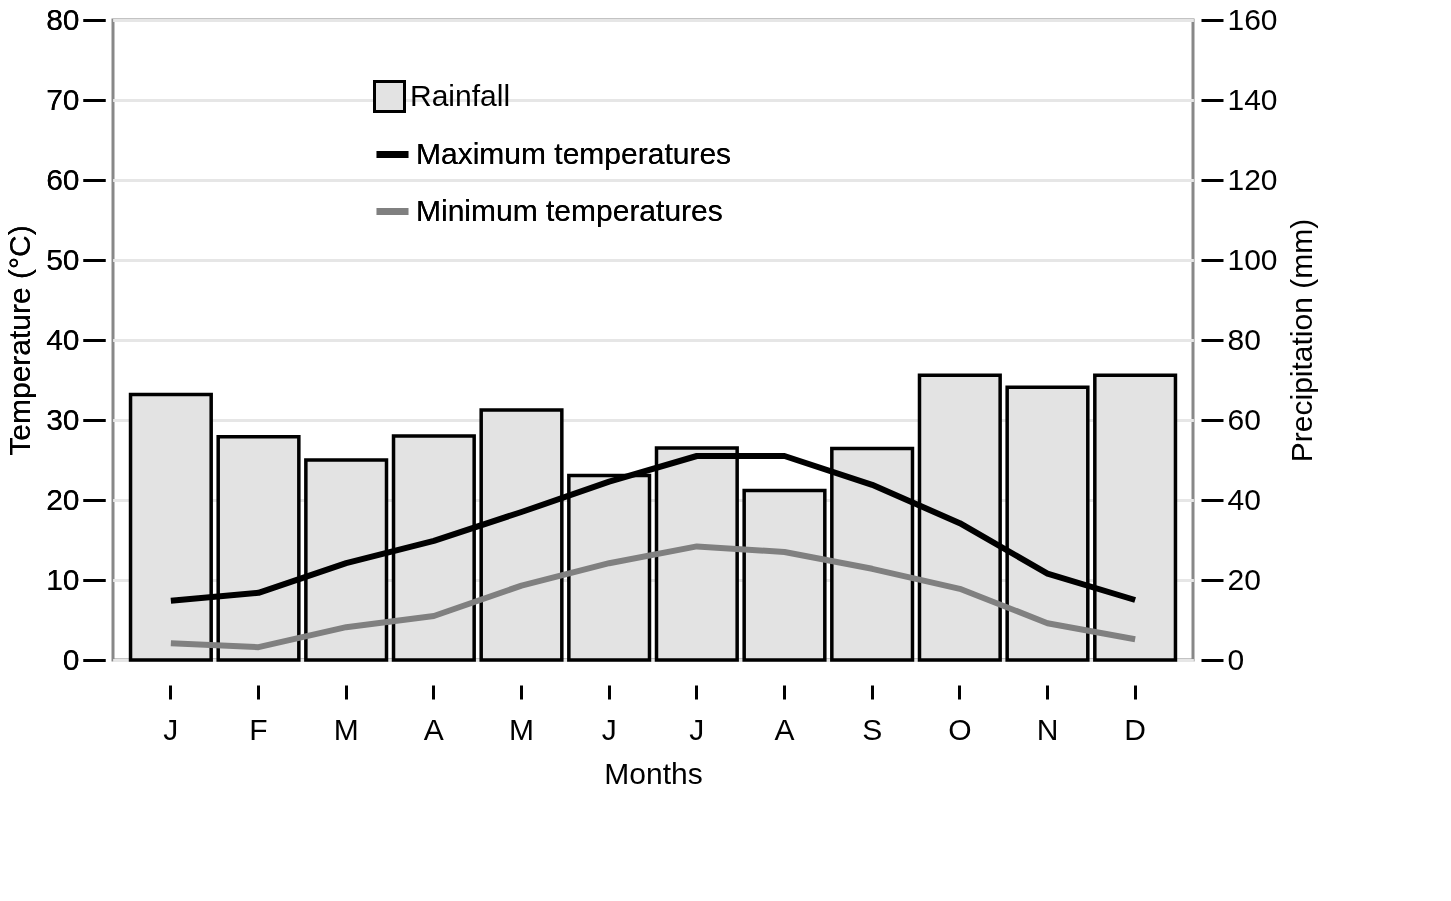 Image resolution: width=1451 pixels, height=901 pixels. I want to click on y-tick-label: 20, so click(63, 499).